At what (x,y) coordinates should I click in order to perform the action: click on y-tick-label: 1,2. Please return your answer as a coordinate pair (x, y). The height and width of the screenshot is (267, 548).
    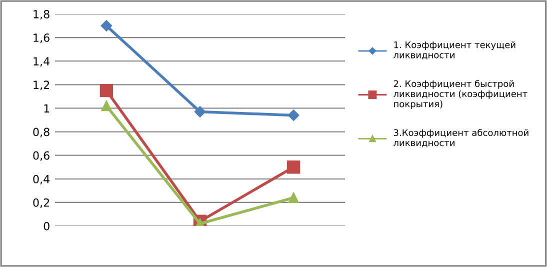
    Looking at the image, I should click on (42, 85).